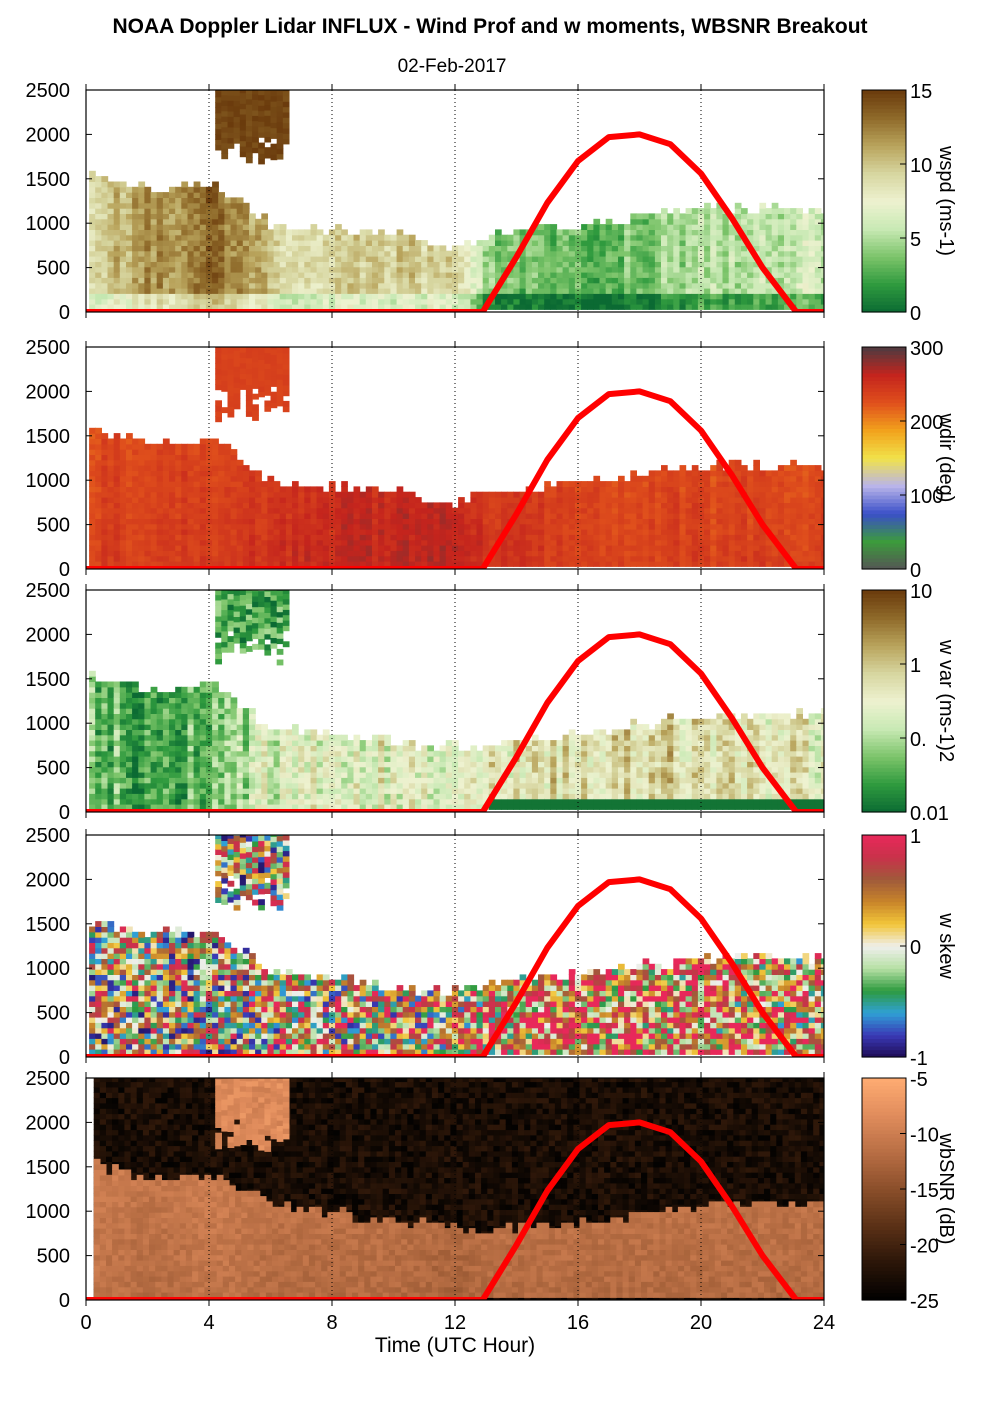 This screenshot has height=1412, width=981. Describe the element at coordinates (946, 1188) in the screenshot. I see `colorbar-label: wbSNR (dB)` at that location.